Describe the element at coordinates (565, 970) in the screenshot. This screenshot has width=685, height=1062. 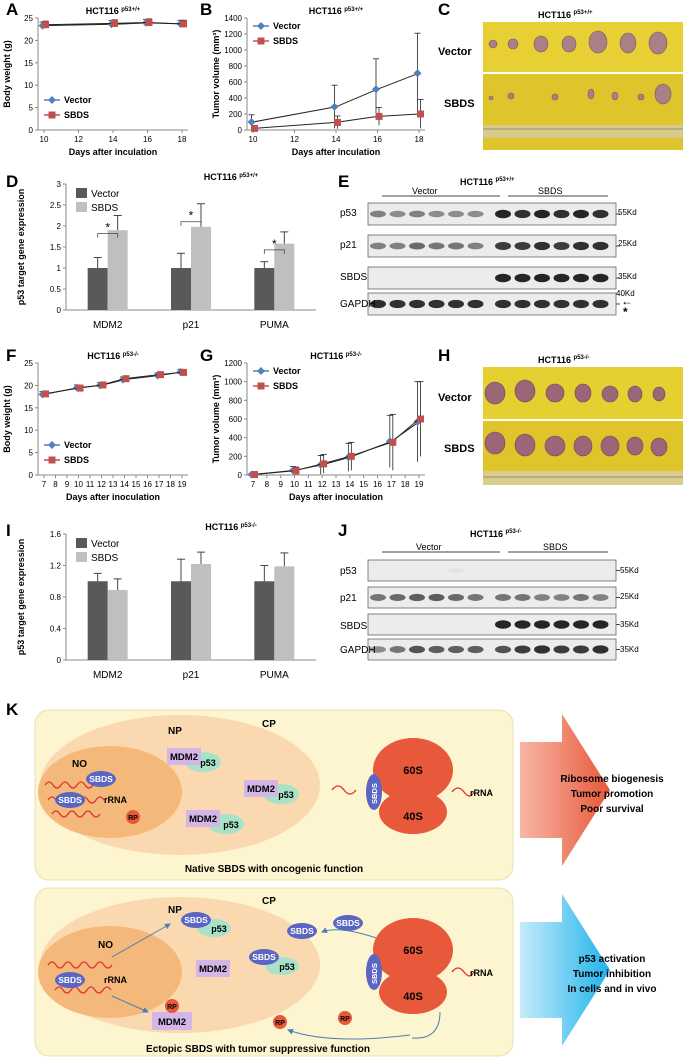
I see `arrow-right-icon-bottom` at that location.